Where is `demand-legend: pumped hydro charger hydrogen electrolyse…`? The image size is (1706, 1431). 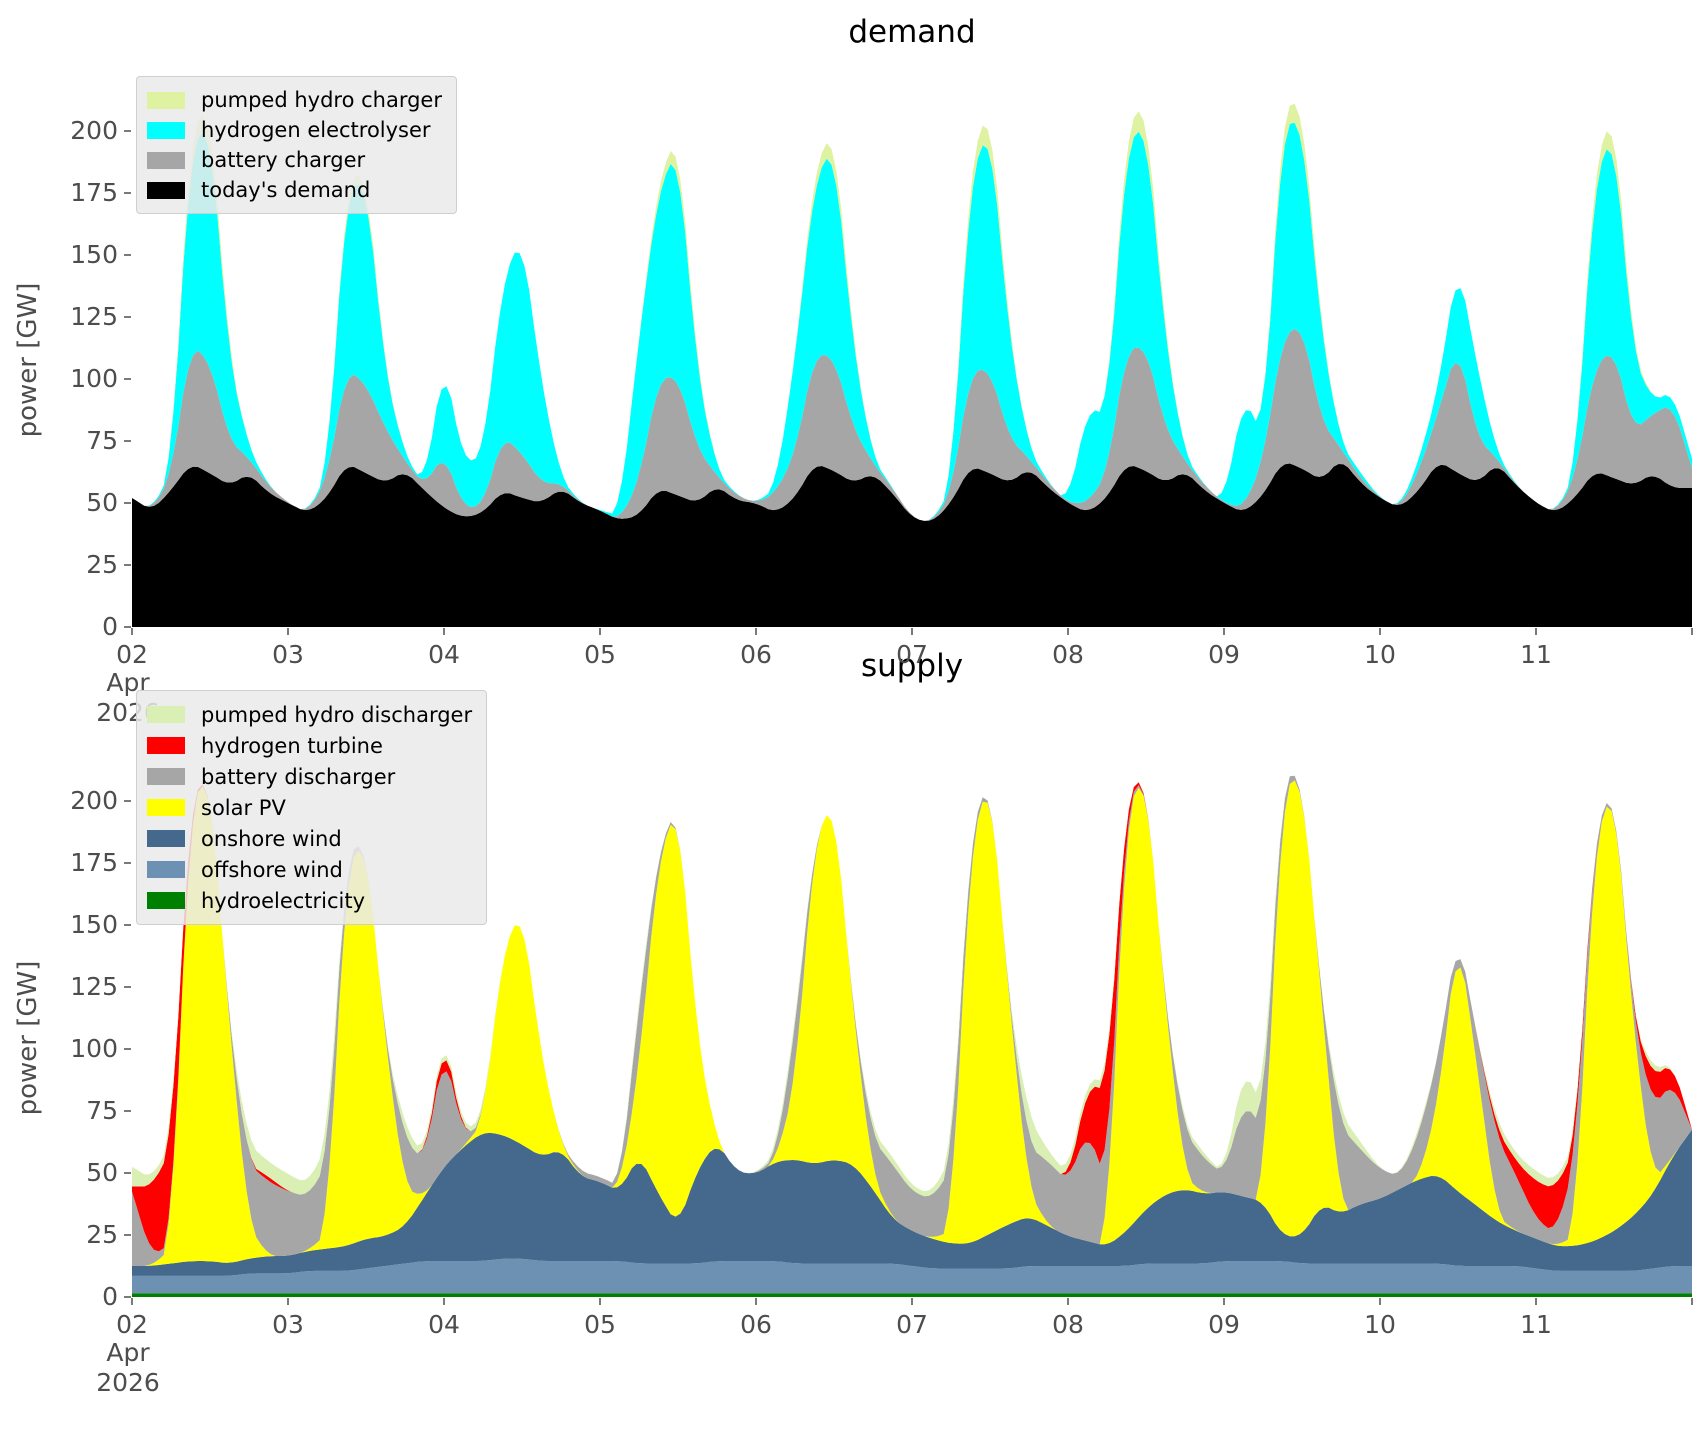 demand-legend: pumped hydro charger hydrogen electrolyse… is located at coordinates (296, 145).